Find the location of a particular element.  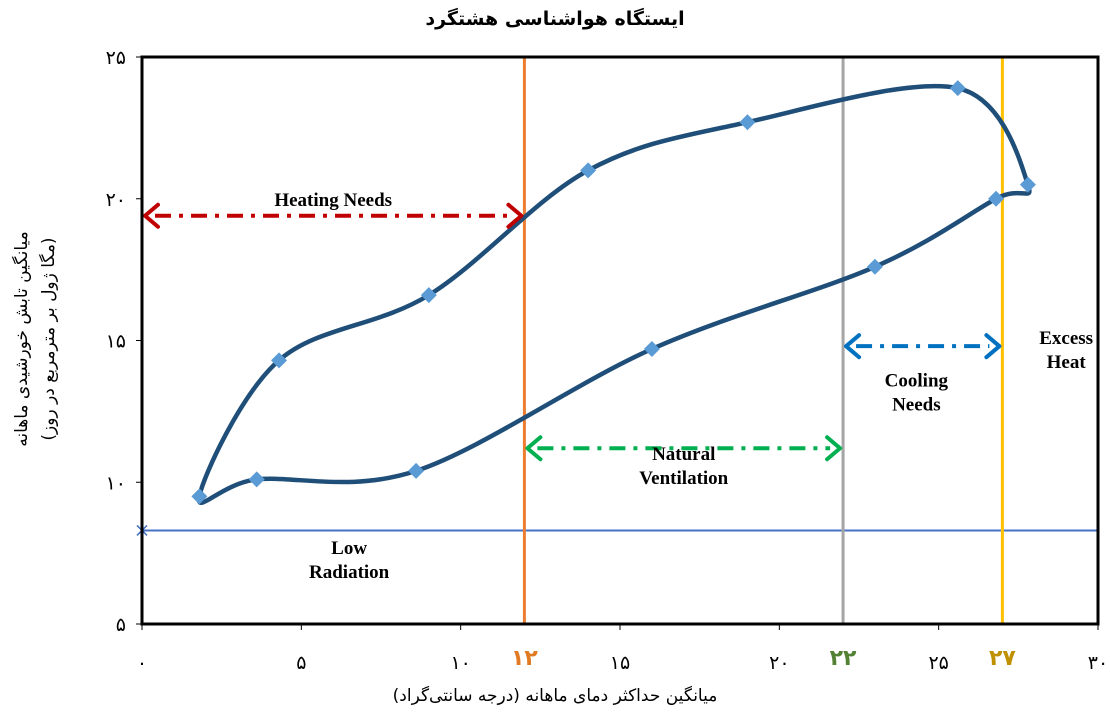

x-tick-label: ۵ is located at coordinates (301, 663).